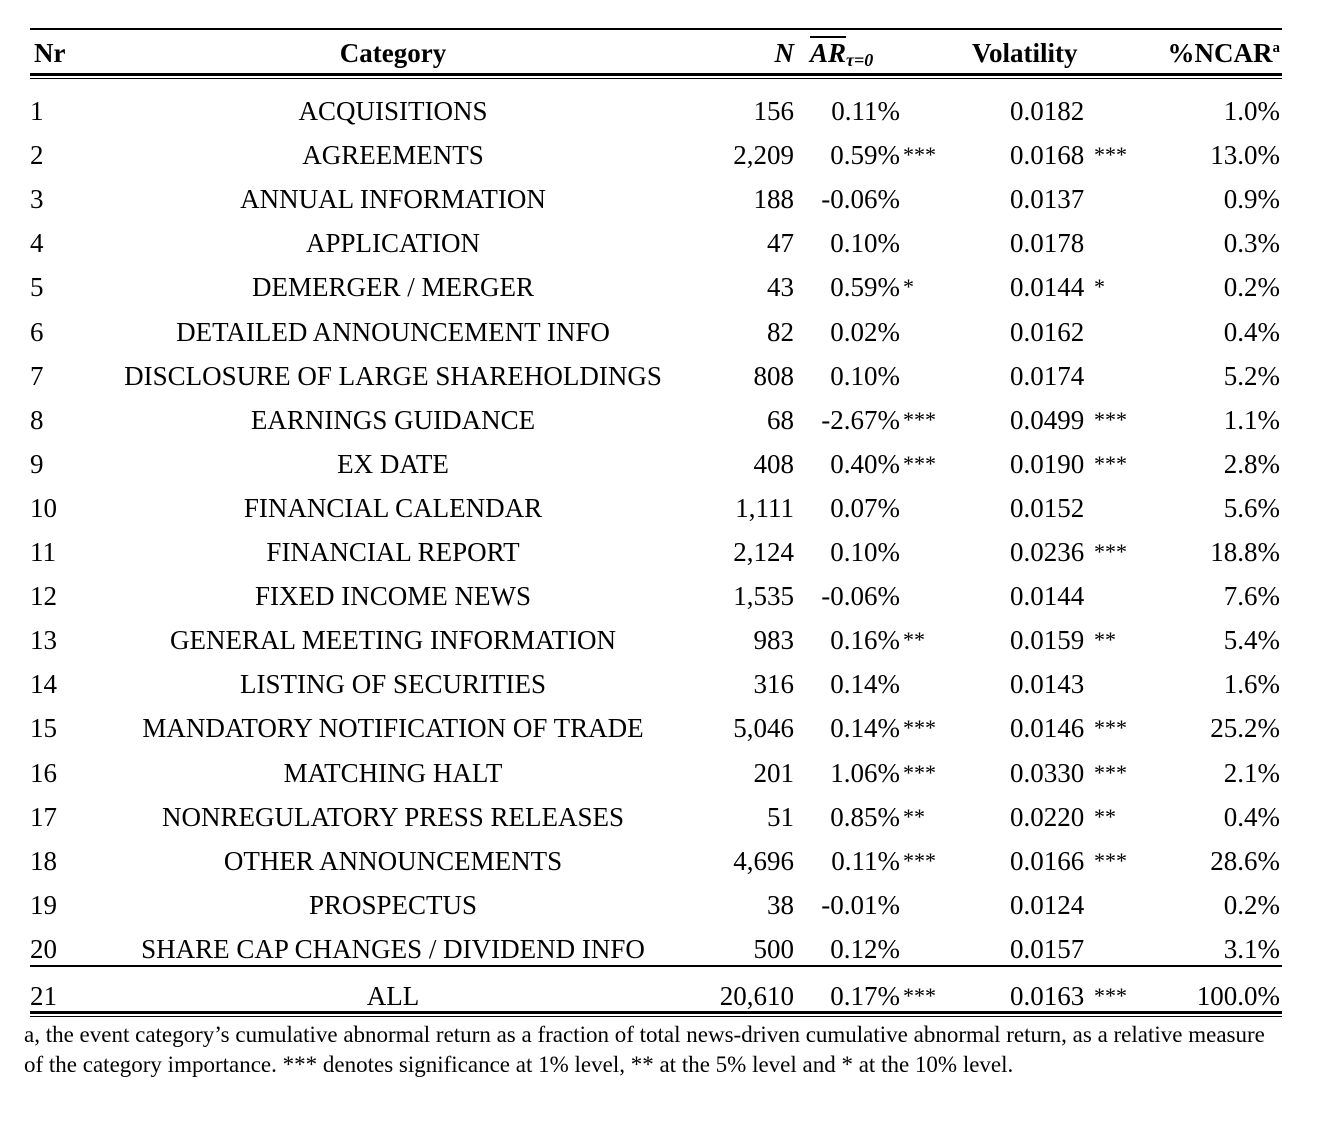 Image resolution: width=1322 pixels, height=1122 pixels. I want to click on header-ar-symbol: AR, so click(828, 53).